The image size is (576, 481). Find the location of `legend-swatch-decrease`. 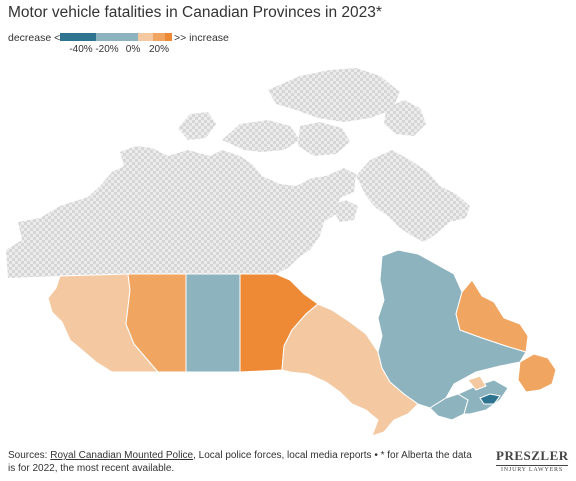

legend-swatch-decrease is located at coordinates (117, 37).